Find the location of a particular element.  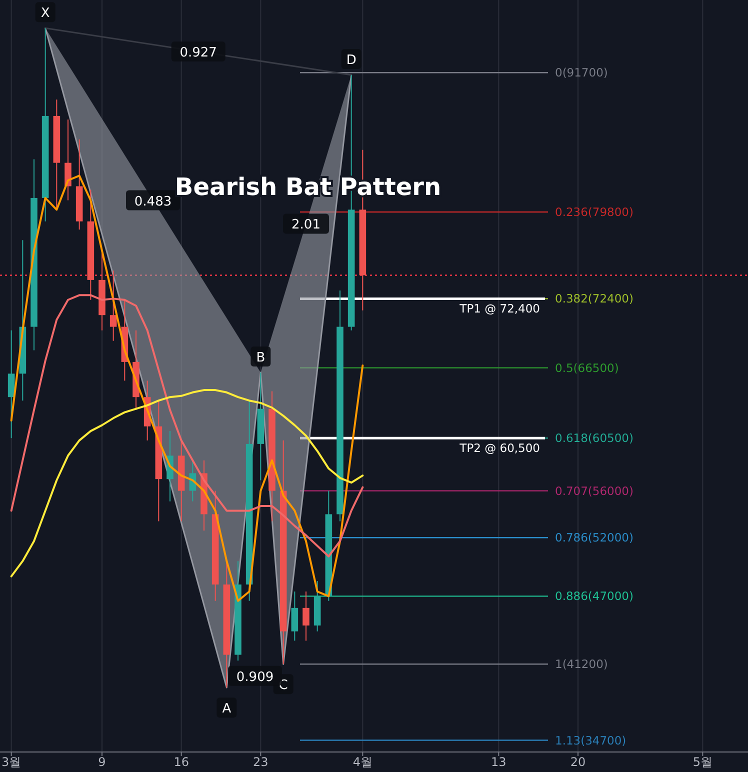

ref-line-label: TP2 @ 60,500 is located at coordinates (499, 448).